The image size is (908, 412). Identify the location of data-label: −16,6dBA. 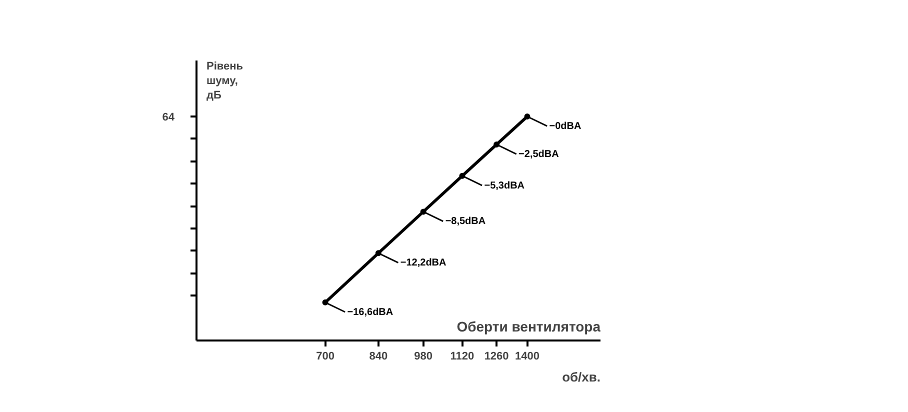
(370, 312).